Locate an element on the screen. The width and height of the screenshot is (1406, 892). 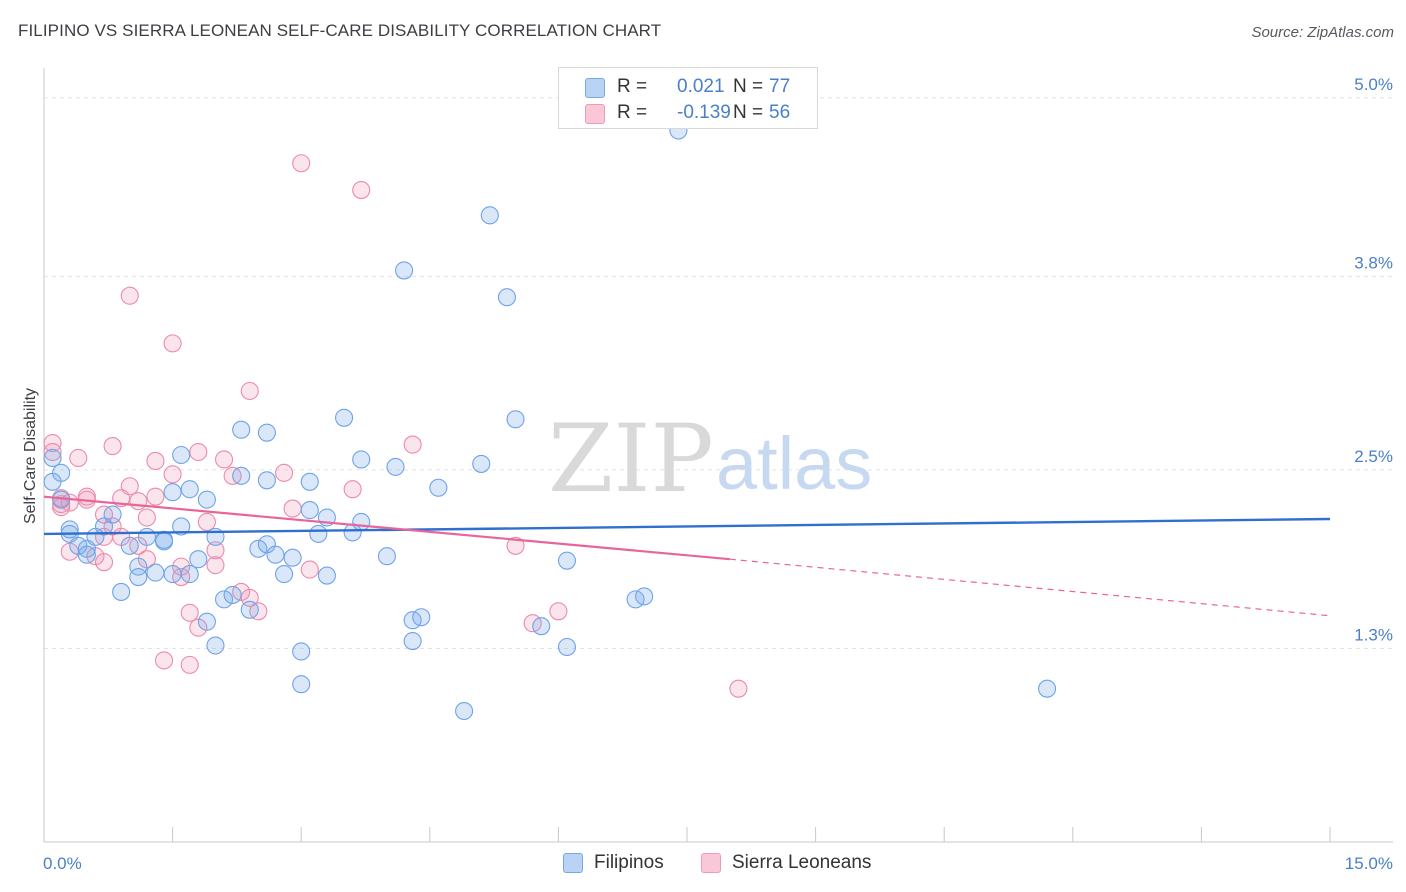
legend-n-value: 77 is located at coordinates (780, 86).